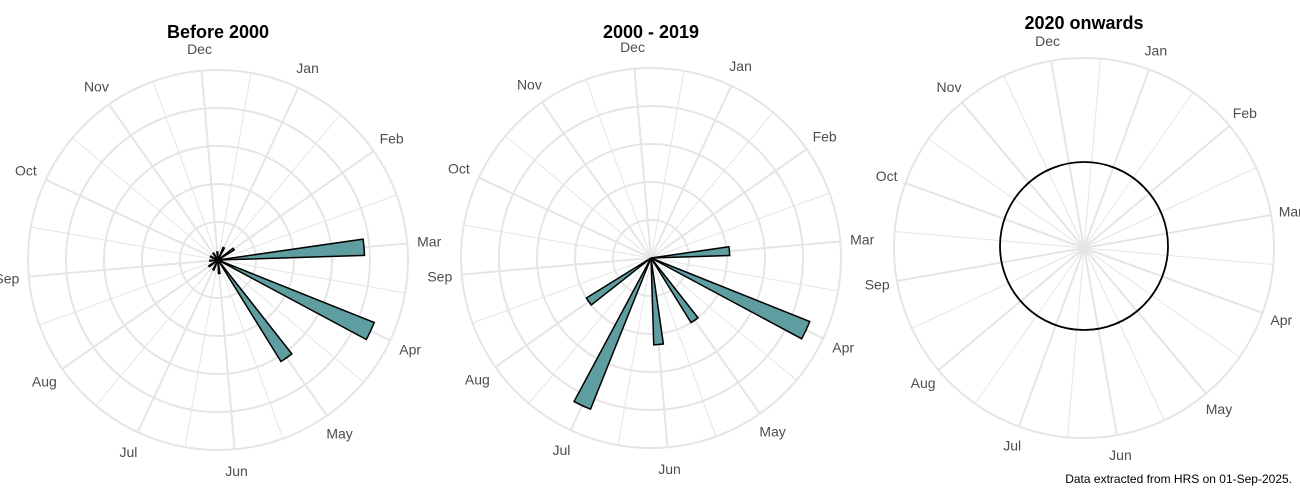  Describe the element at coordinates (730, 298) in the screenshot. I see `bar-apr` at that location.